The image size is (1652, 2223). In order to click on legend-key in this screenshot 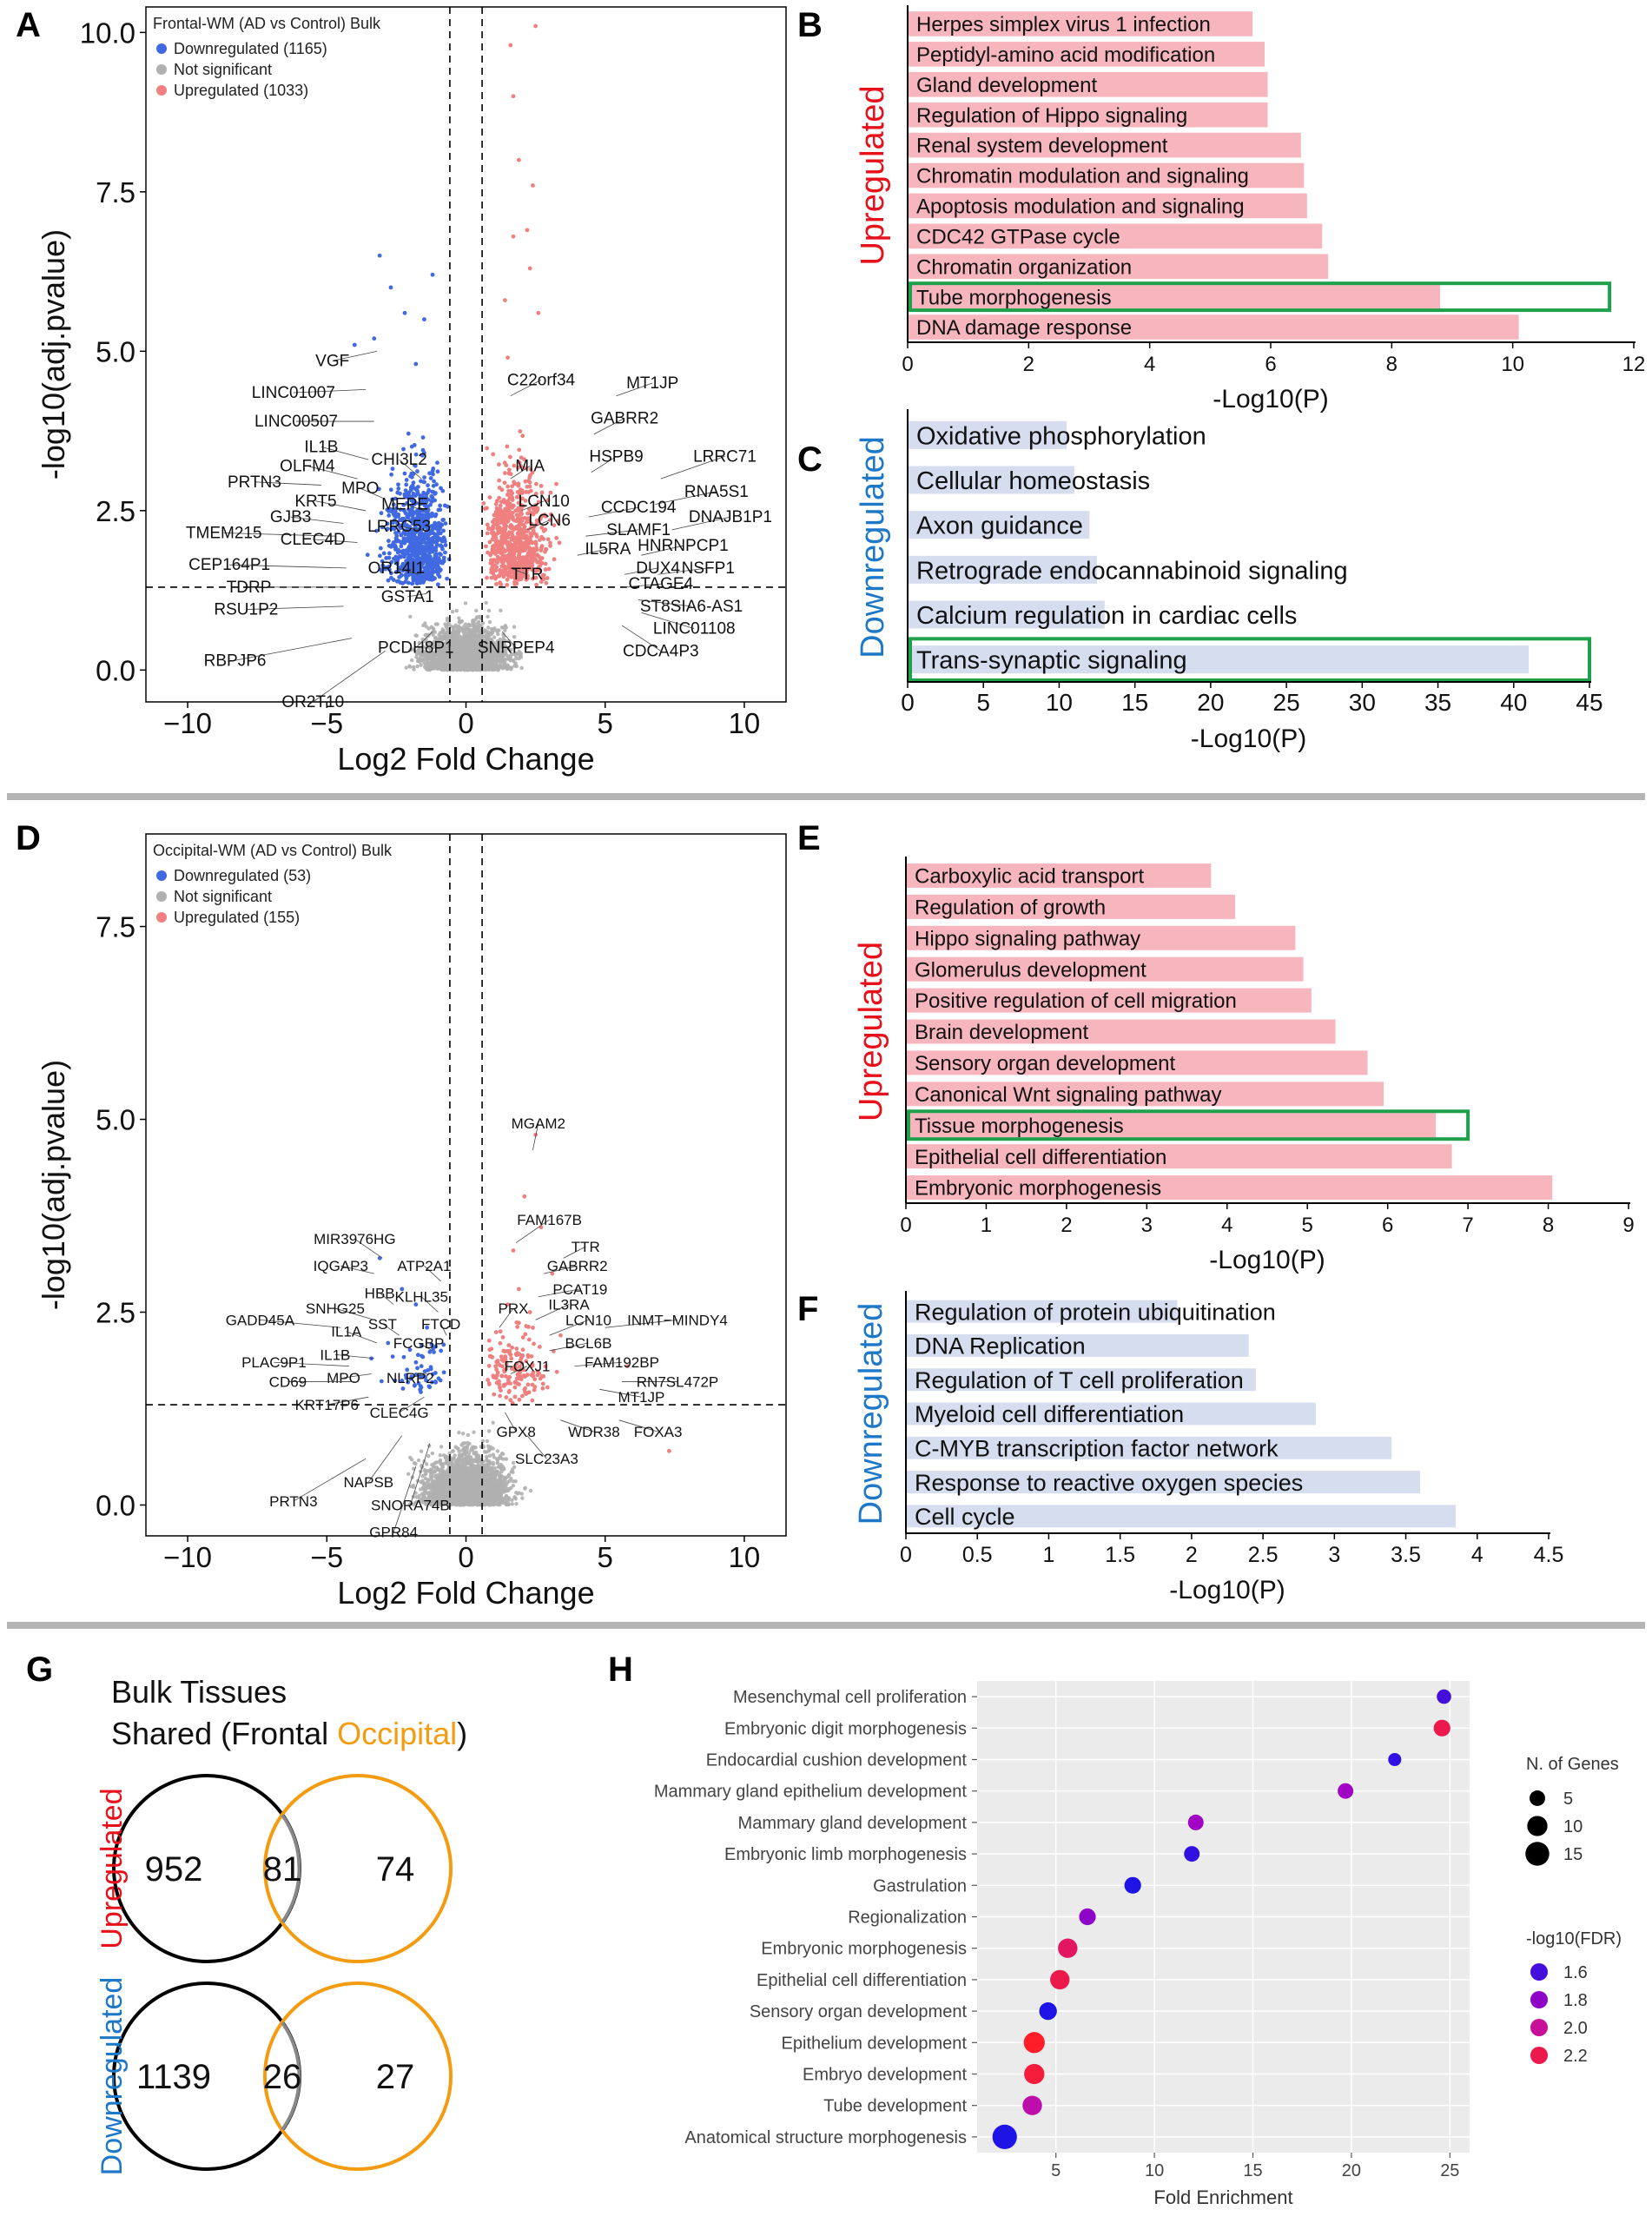, I will do `click(161, 69)`.